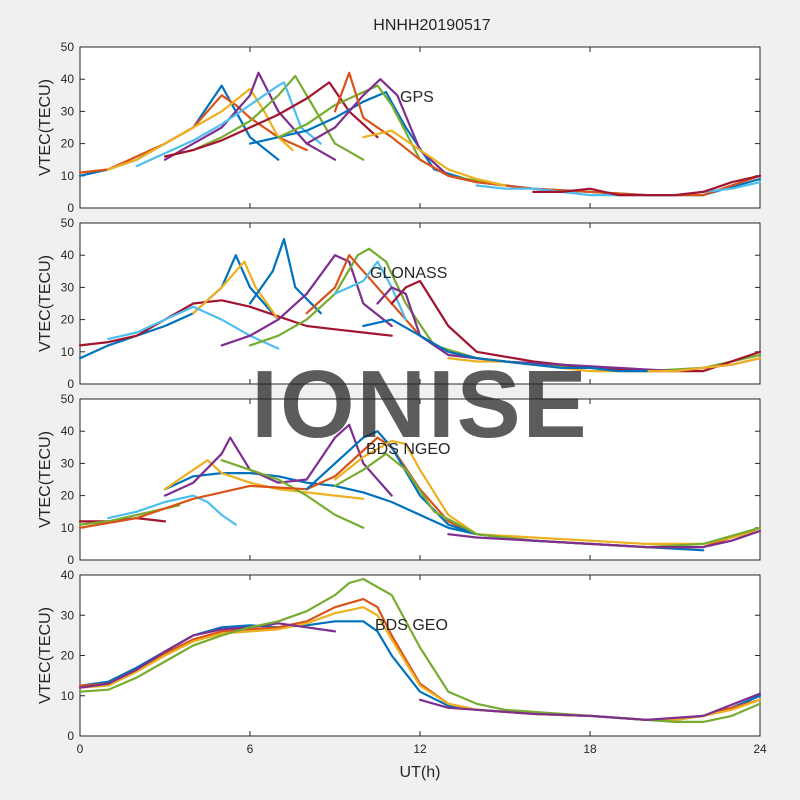  Describe the element at coordinates (590, 749) in the screenshot. I see `x-tick-label: 18` at that location.